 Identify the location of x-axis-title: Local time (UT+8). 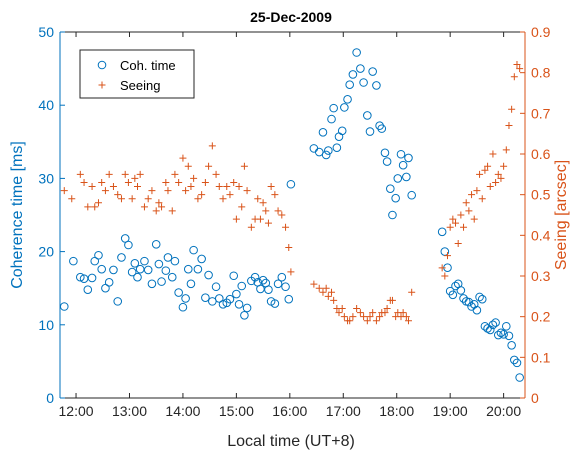
(291, 441).